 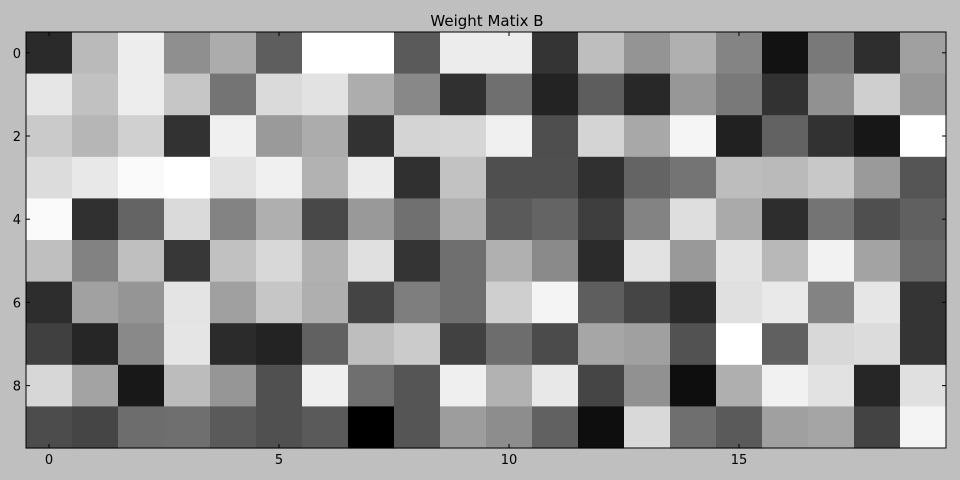 I want to click on heatmap-cell-r2-c15, so click(x=739, y=136).